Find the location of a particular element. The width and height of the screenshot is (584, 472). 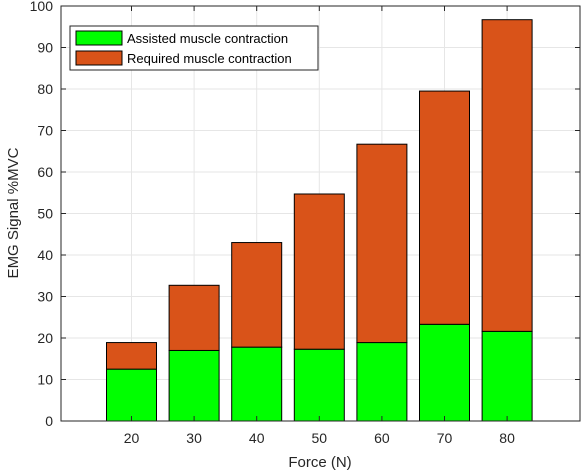

y-tick-label: 50 is located at coordinates (45, 214).